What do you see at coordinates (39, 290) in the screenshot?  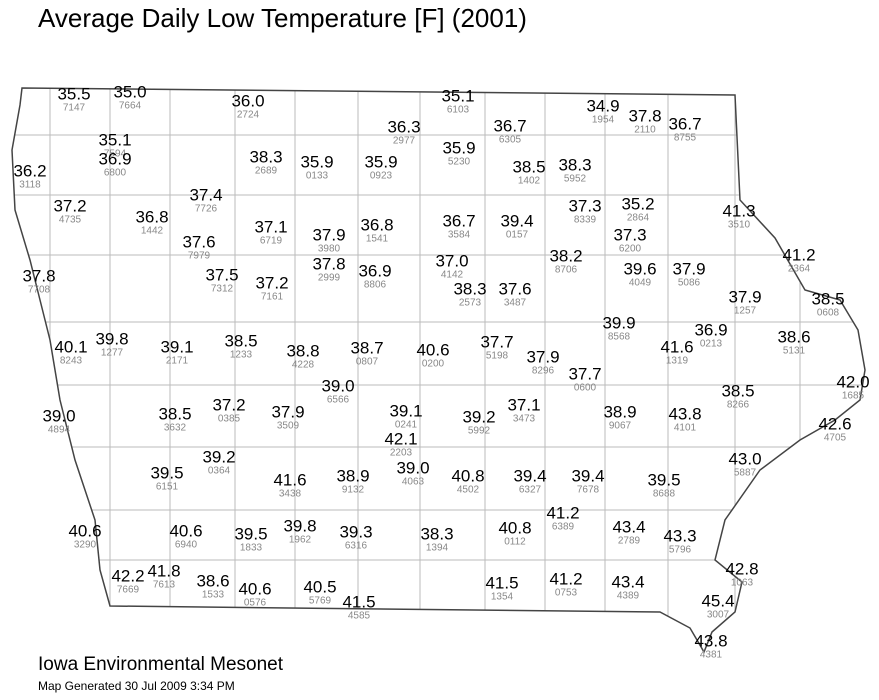 I see `station-id: 7708` at bounding box center [39, 290].